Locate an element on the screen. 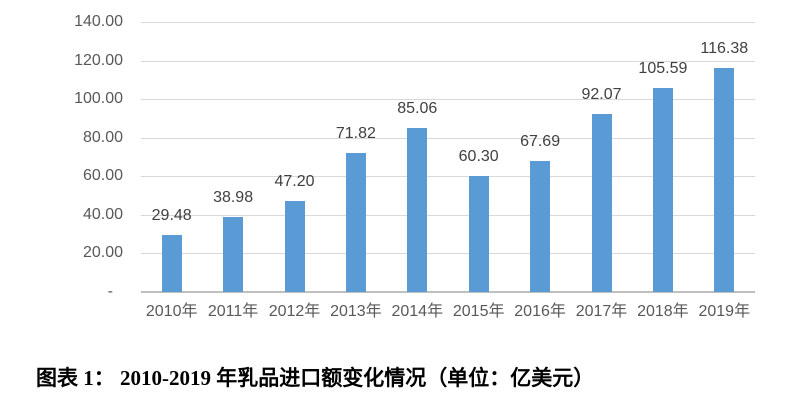 The width and height of the screenshot is (800, 413). bar-2018年 is located at coordinates (662, 190).